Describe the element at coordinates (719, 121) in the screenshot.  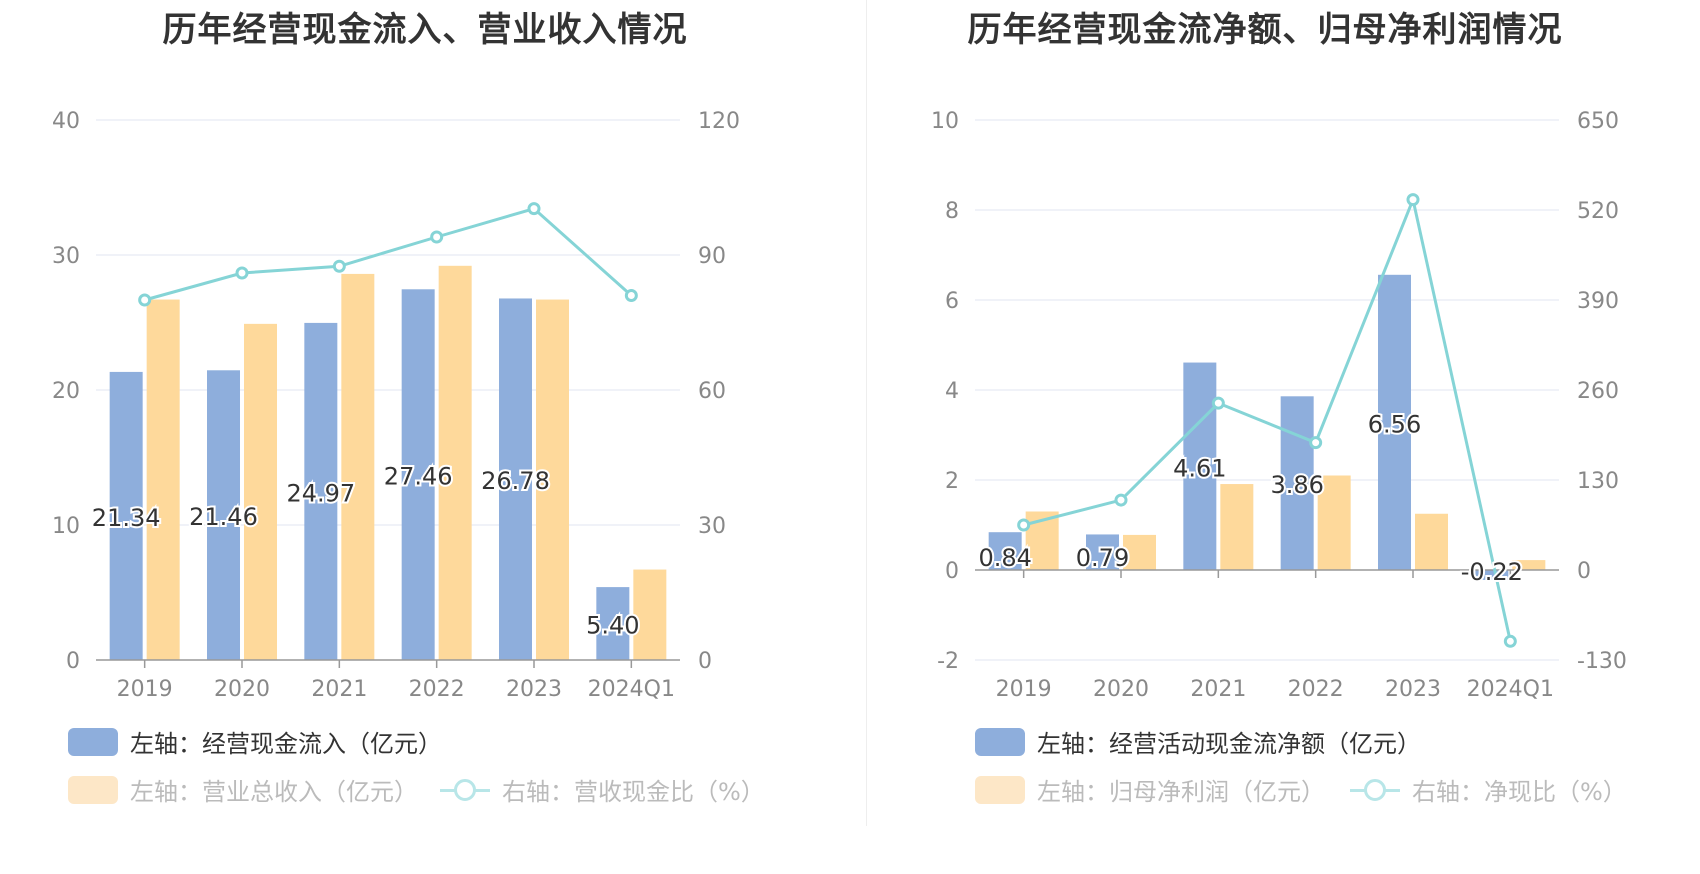
I see `right-axis-tick-label: 120` at that location.